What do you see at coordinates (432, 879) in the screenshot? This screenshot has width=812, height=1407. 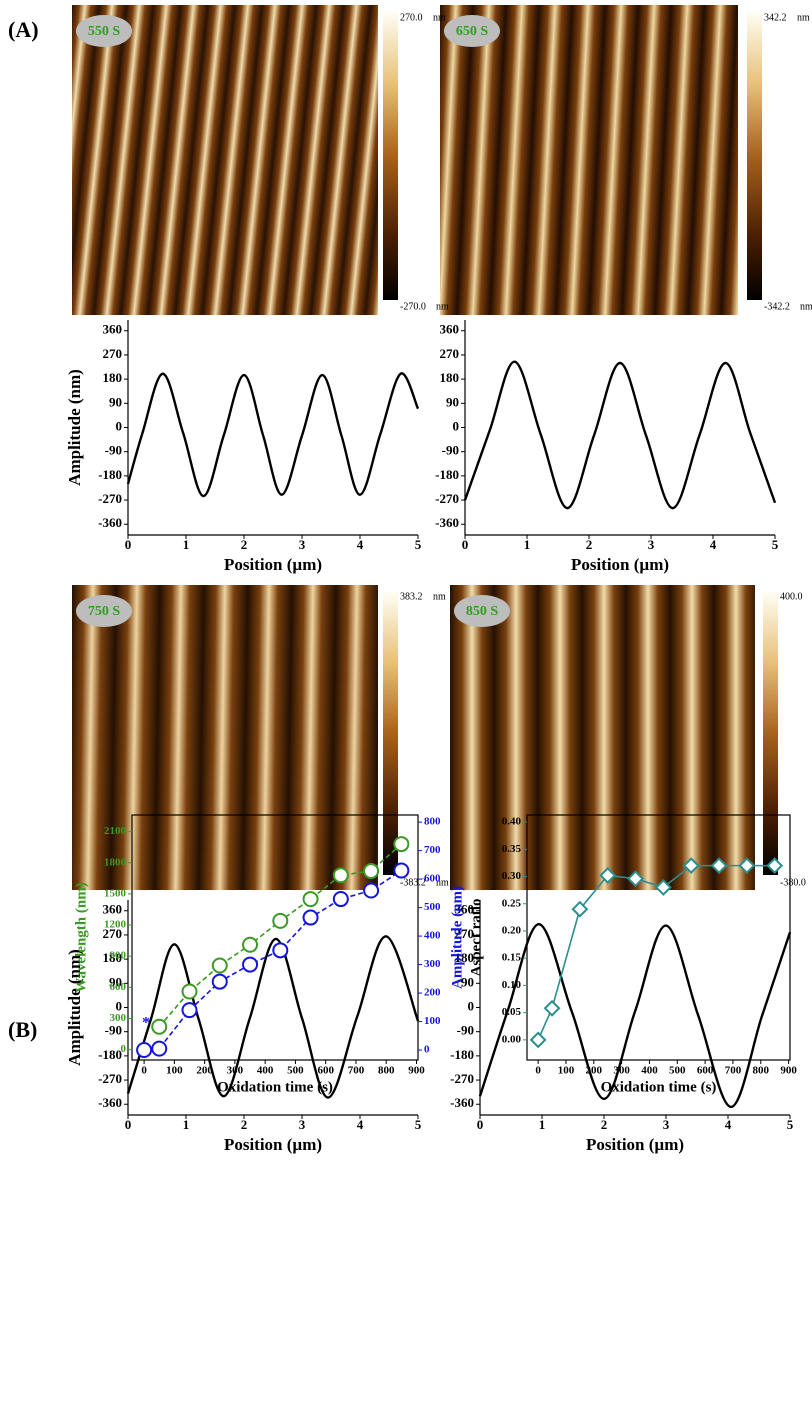 I see `y2-tick-label: 600` at bounding box center [432, 879].